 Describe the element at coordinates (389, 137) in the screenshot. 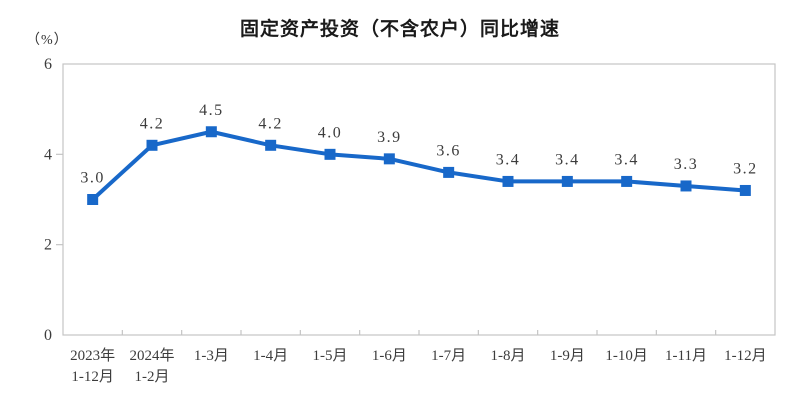

I see `data-point-label: 3.9` at that location.